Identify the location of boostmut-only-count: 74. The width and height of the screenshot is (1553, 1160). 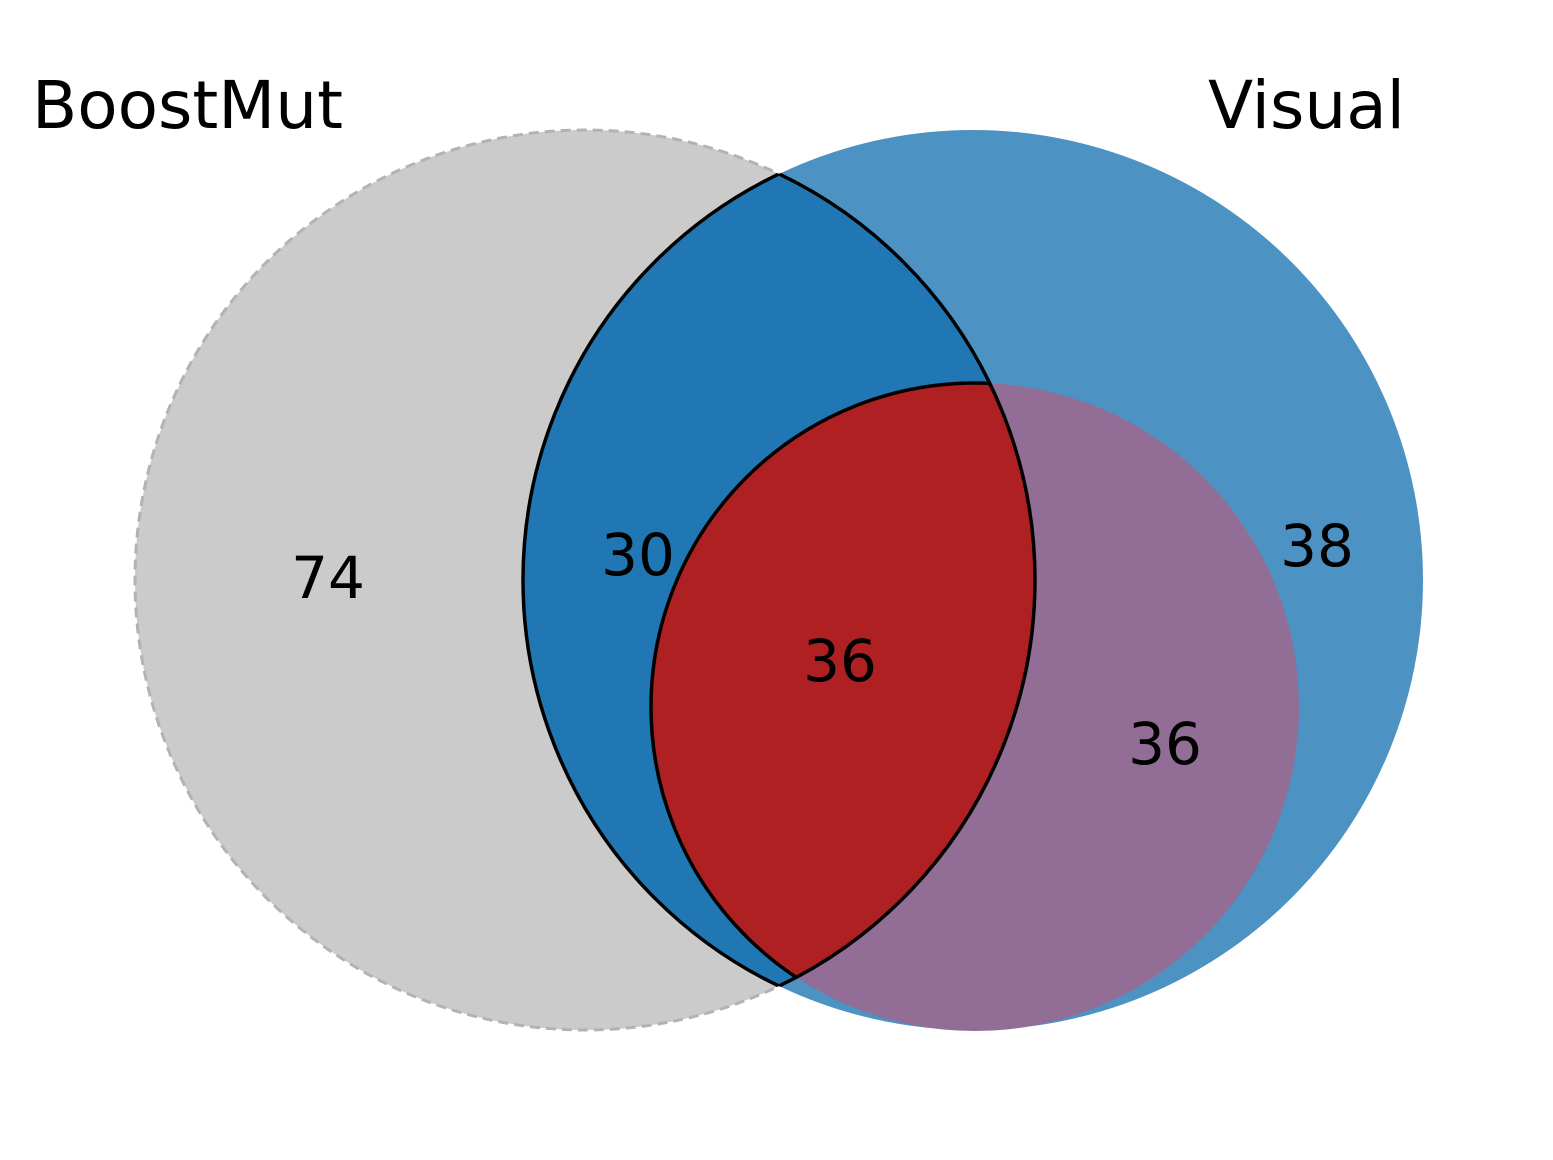
(328, 578).